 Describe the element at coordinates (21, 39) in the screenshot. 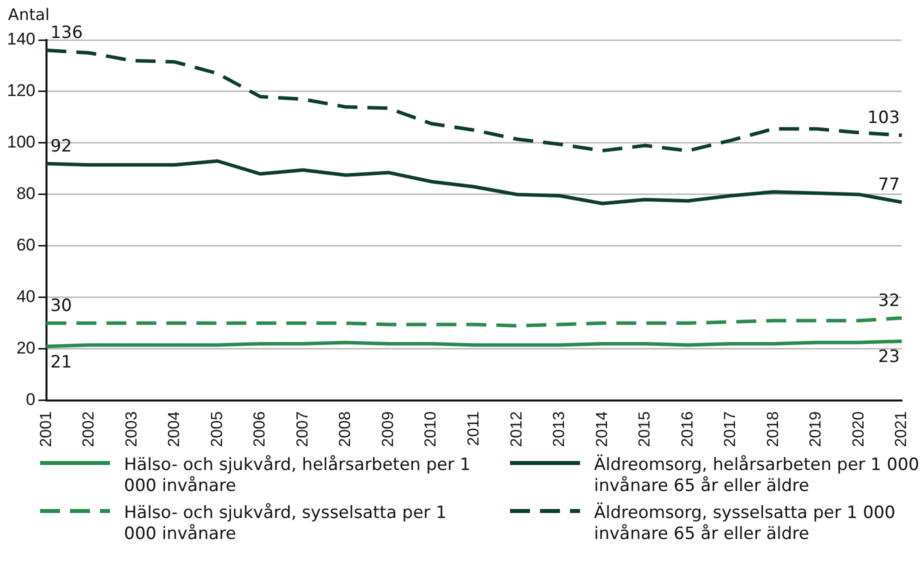

I see `y-tick-label: 140` at that location.